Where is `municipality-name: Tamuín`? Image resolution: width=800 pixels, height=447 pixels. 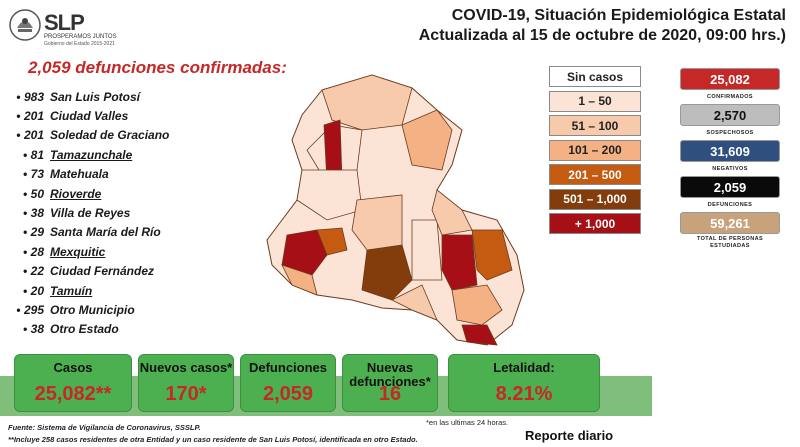 municipality-name: Tamuín is located at coordinates (71, 290).